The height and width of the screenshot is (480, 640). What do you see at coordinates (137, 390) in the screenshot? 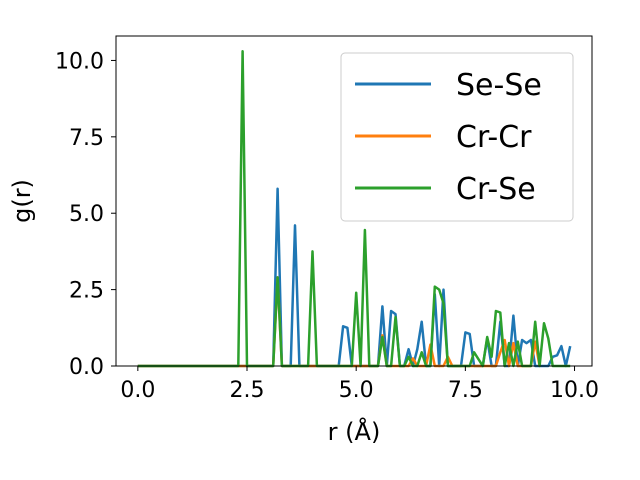
I see `x-tick-label: 0.0` at bounding box center [137, 390].